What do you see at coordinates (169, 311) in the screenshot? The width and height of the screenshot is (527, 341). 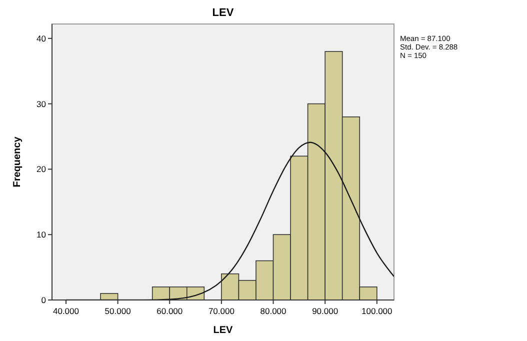 I see `x-tick-label: 60.000` at bounding box center [169, 311].